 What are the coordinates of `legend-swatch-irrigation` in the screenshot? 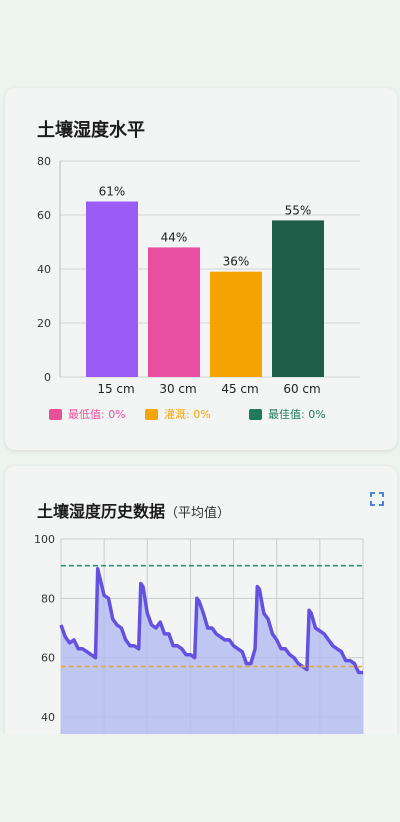 It's located at (151, 414).